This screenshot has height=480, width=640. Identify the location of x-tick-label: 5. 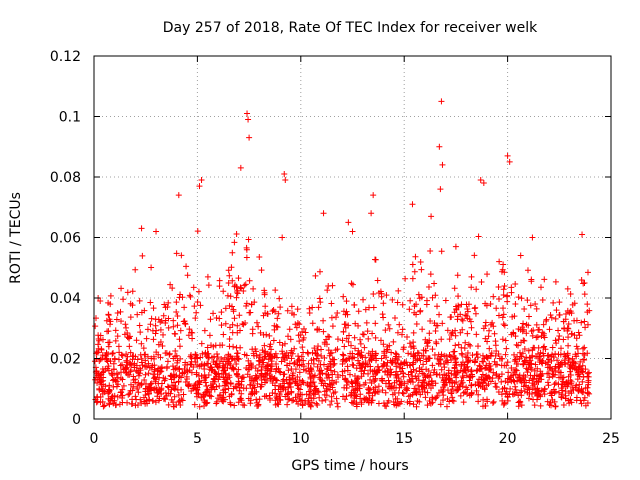
(197, 439).